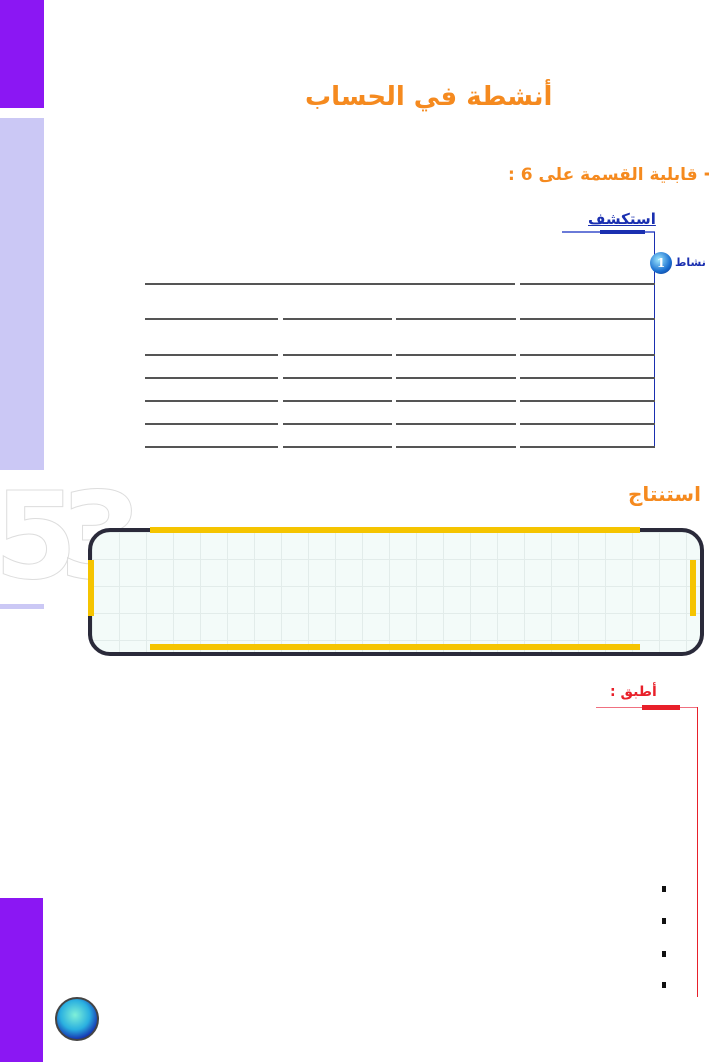  Describe the element at coordinates (622, 219) in the screenshot. I see `explore-heading: استكشف` at that location.